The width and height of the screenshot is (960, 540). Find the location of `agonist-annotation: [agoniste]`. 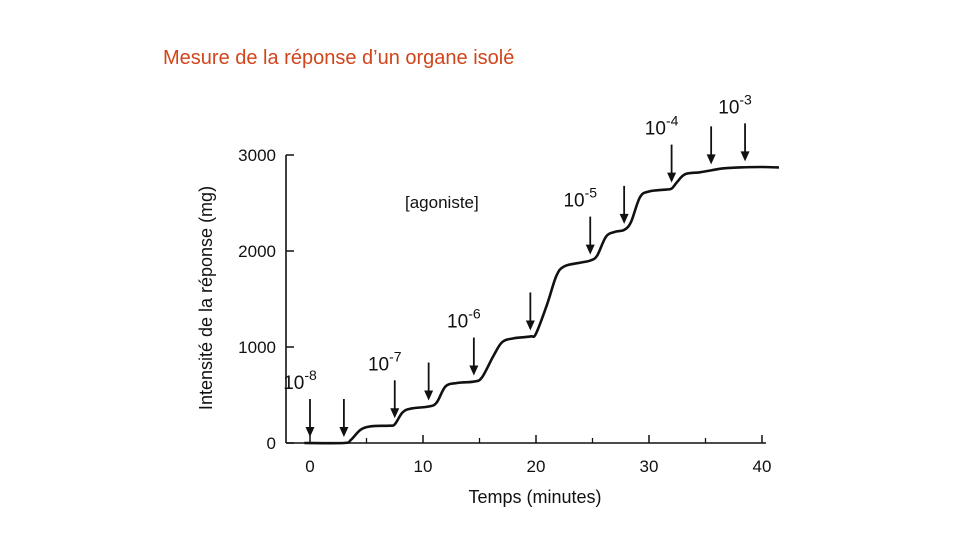

agonist-annotation: [agoniste] is located at coordinates (442, 202).